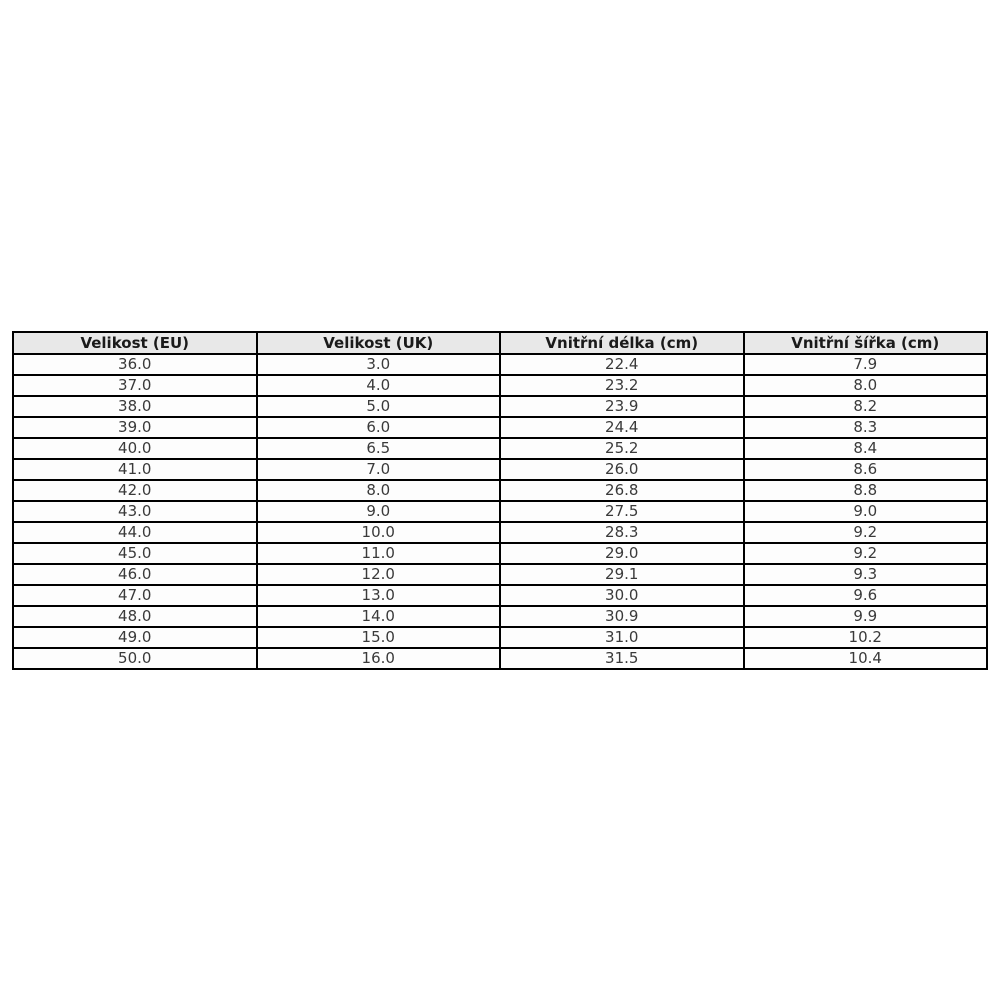  I want to click on table-row: 46.0 12.0 29.1 9.3, so click(500, 574).